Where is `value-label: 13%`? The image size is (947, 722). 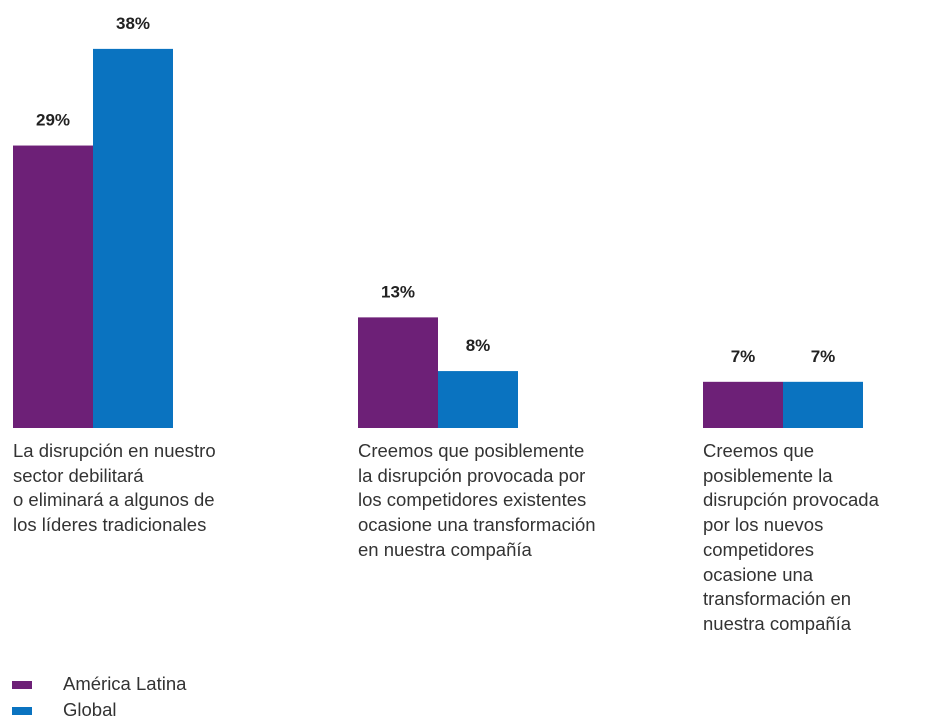
value-label: 13% is located at coordinates (398, 291).